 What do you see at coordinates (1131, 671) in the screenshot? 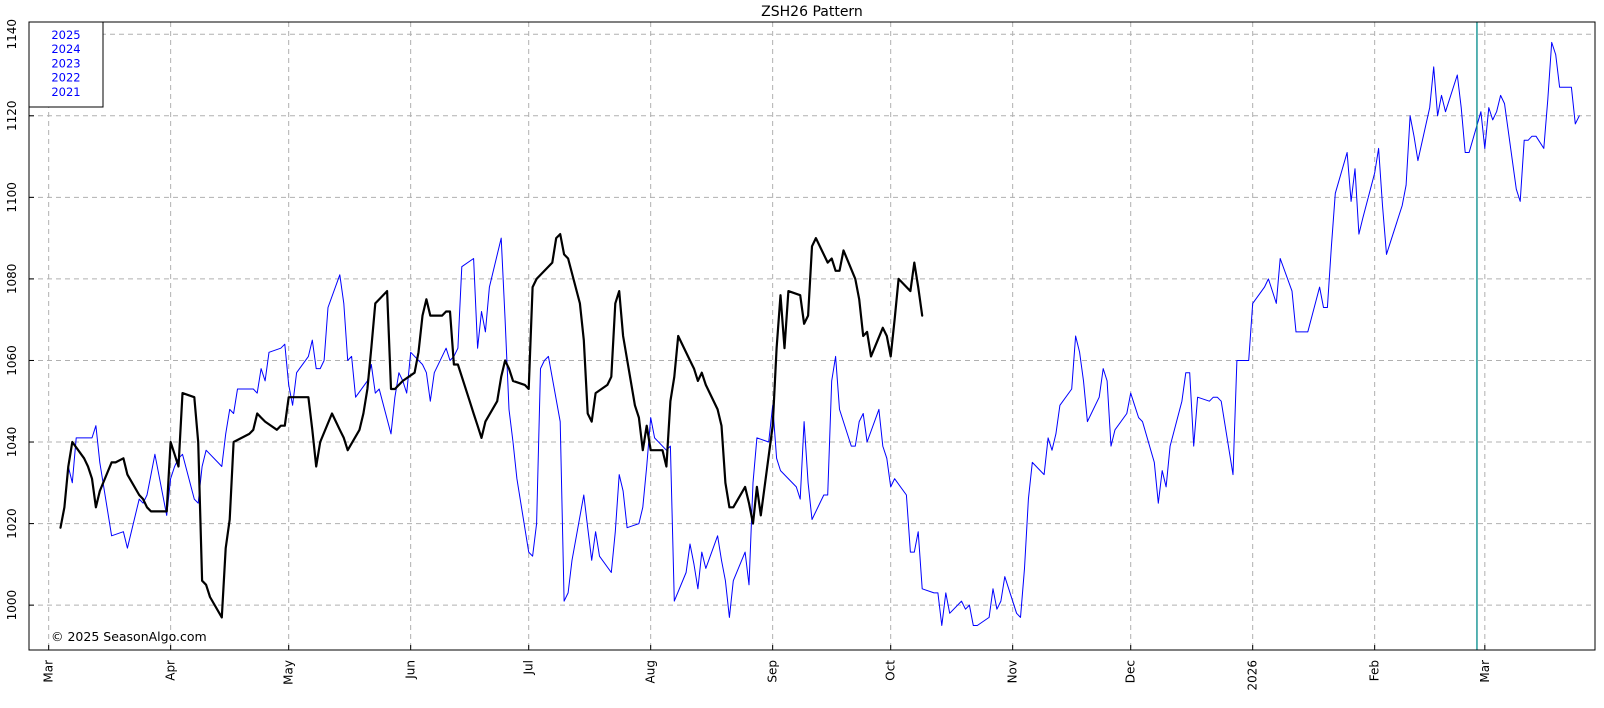
I see `x-tick-label: Dec` at bounding box center [1131, 671].